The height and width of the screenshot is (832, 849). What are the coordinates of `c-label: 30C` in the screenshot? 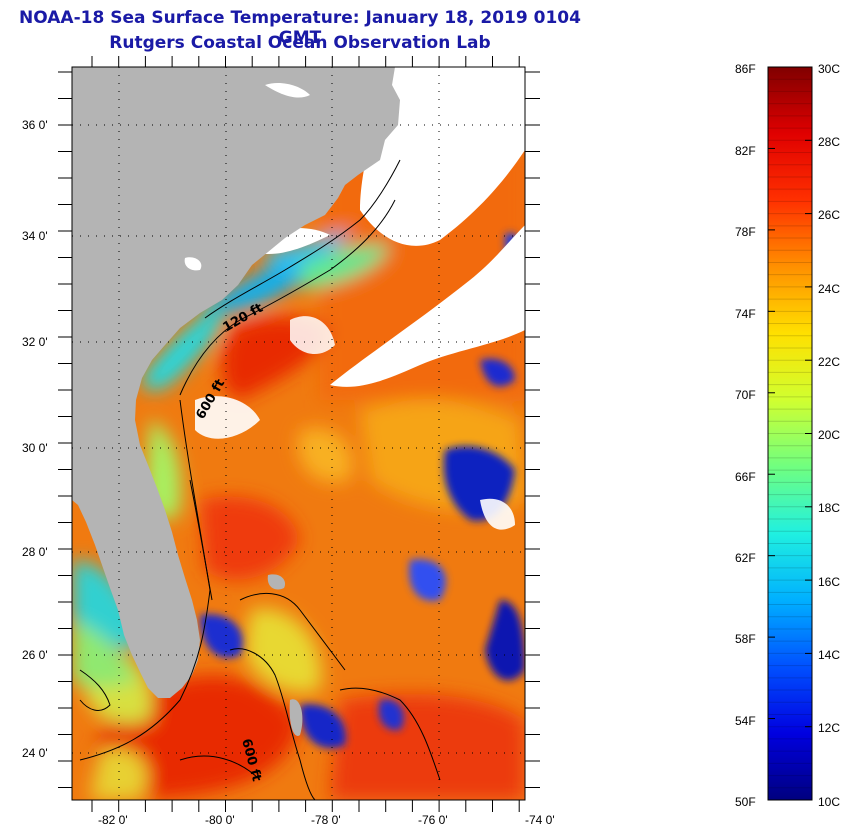 It's located at (829, 69).